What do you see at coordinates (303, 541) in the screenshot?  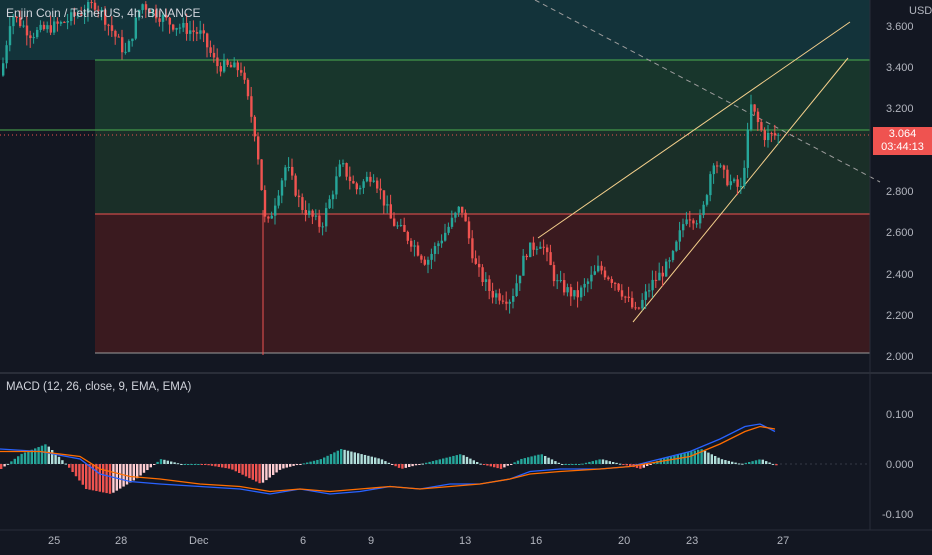 I see `time-tick: 6` at bounding box center [303, 541].